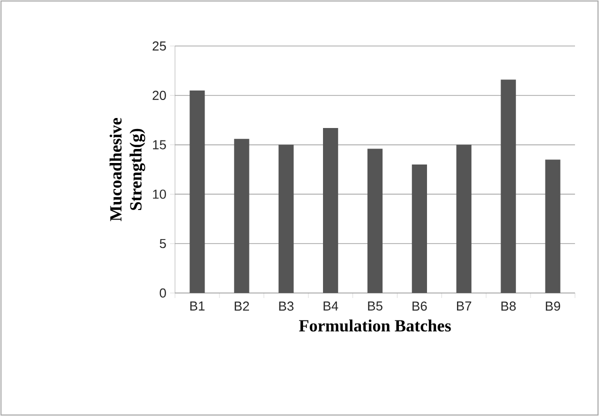 The width and height of the screenshot is (599, 416). What do you see at coordinates (128, 170) in the screenshot?
I see `y-axis-title: Mucoadhesive Strength(g)` at bounding box center [128, 170].